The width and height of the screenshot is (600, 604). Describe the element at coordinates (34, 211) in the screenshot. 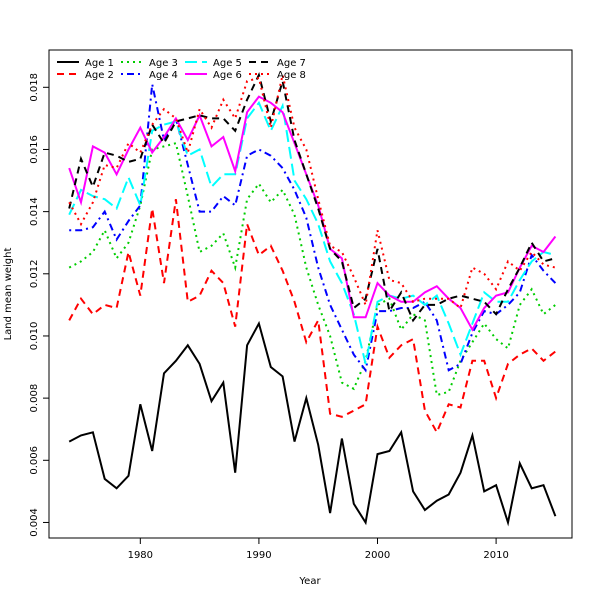

I see `y-tick-label: 0.014` at that location.